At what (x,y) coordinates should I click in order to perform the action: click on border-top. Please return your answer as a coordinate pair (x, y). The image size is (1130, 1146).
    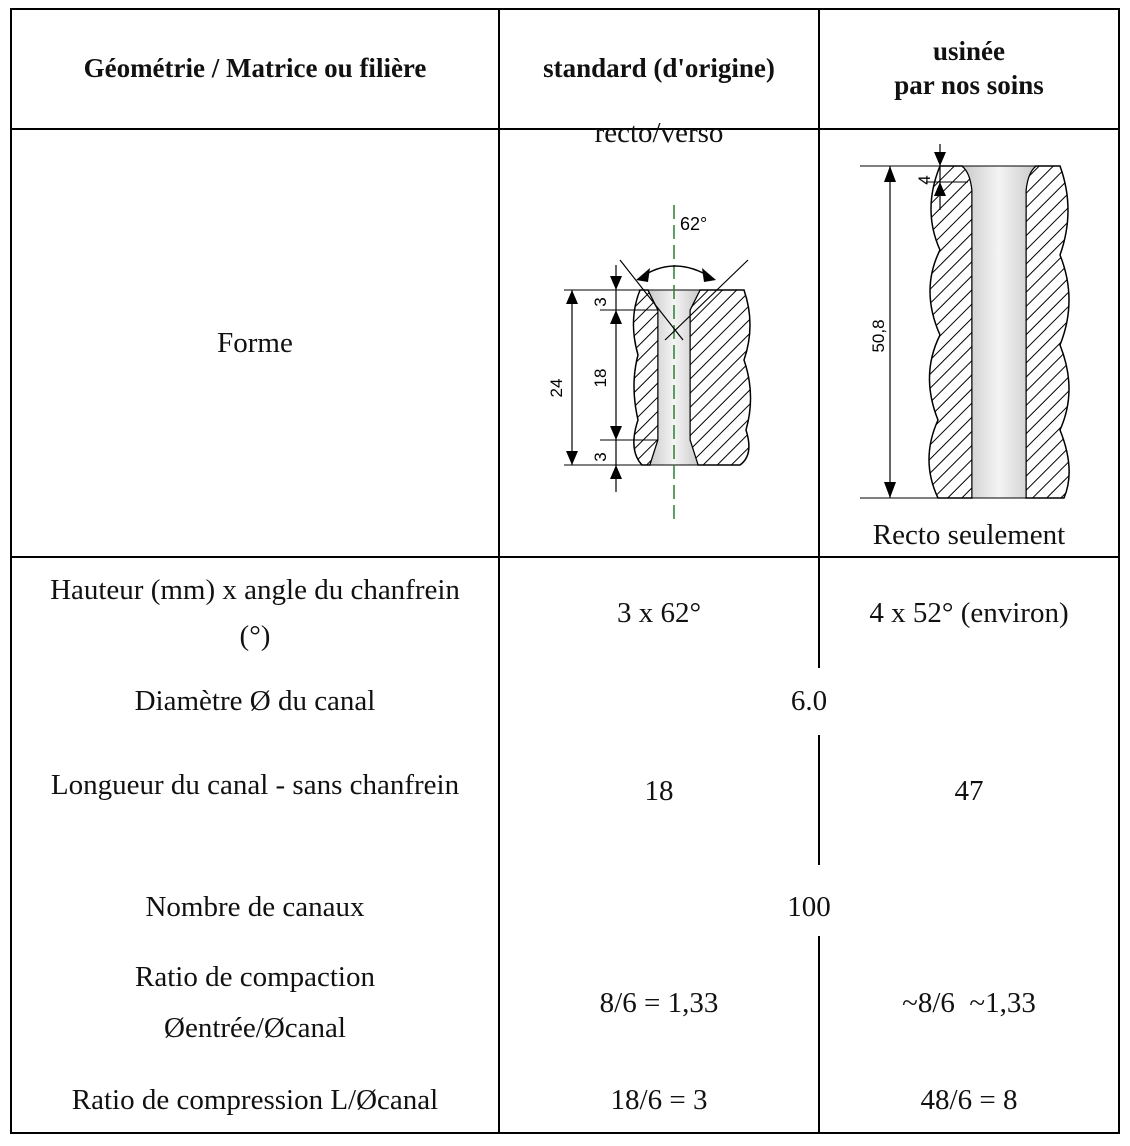
    Looking at the image, I should click on (565, 9).